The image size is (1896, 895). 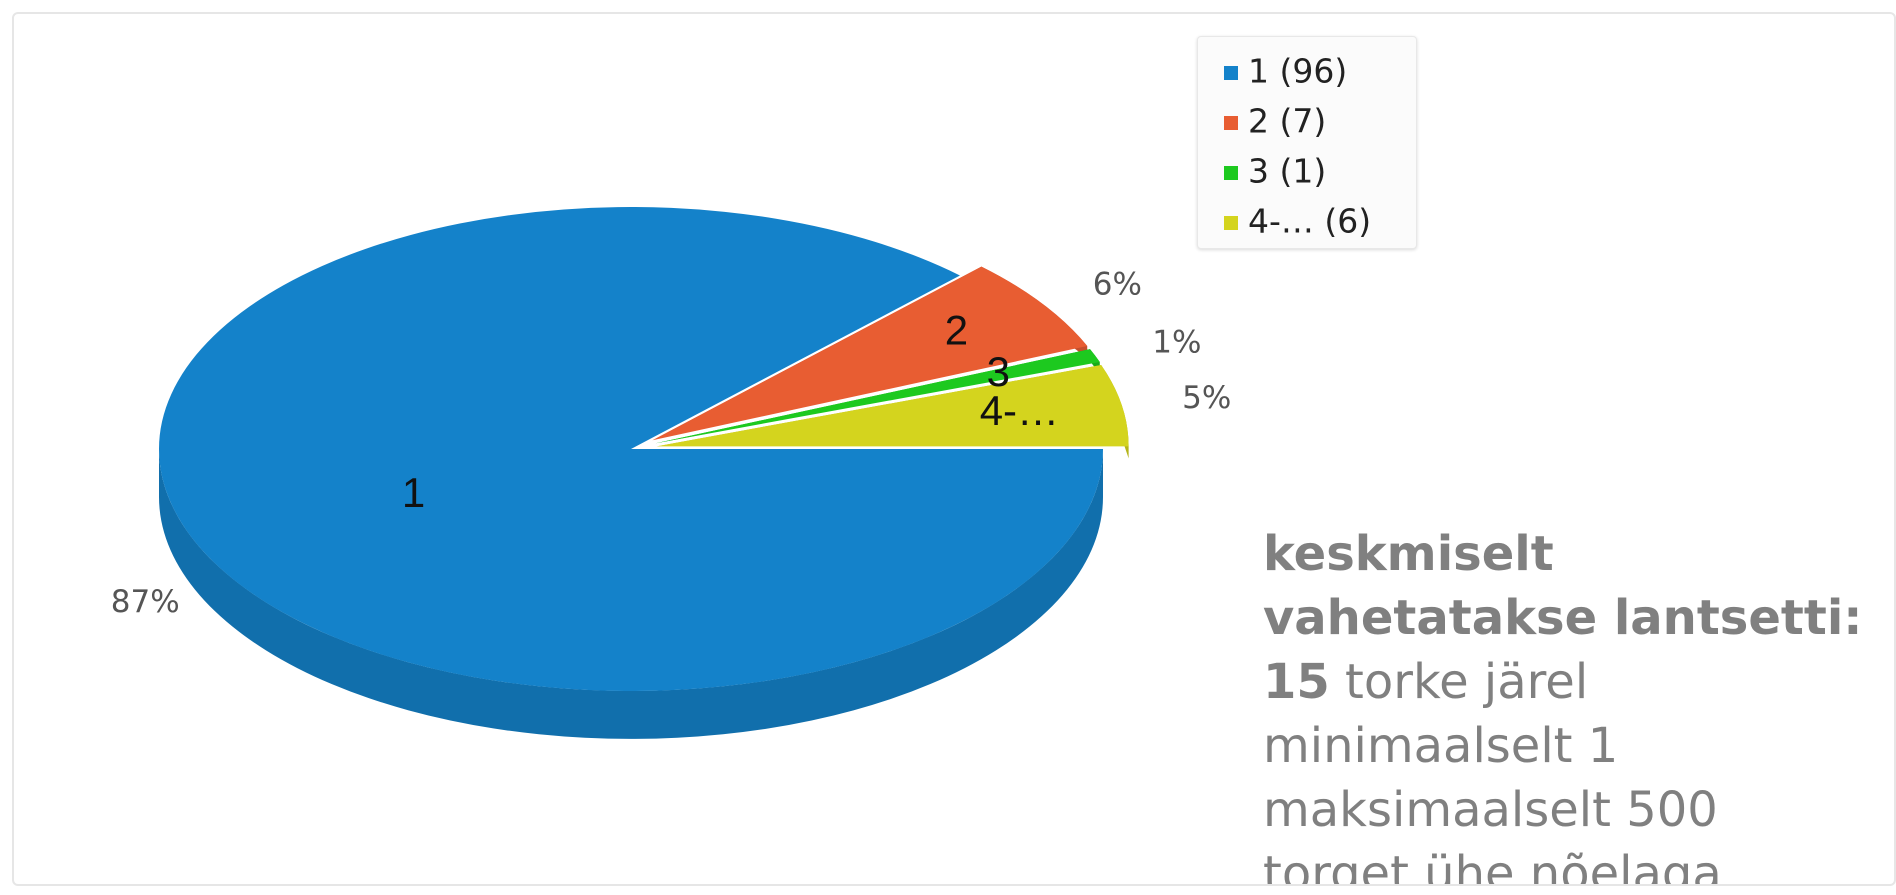 I want to click on percent-label: 1%, so click(x=1176, y=343).